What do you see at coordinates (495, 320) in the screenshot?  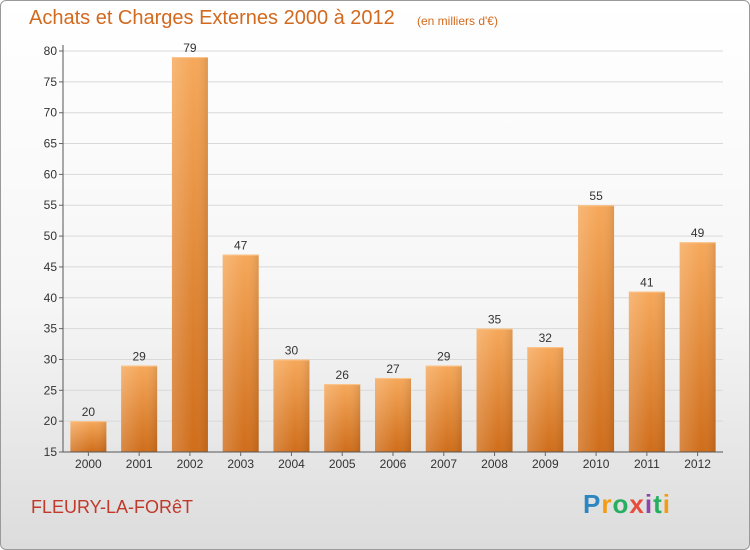 I see `value-label: 35` at bounding box center [495, 320].